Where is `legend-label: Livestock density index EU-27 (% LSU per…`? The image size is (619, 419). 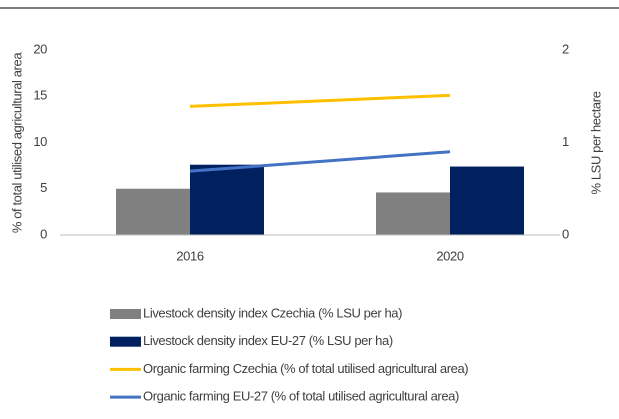
legend-label: Livestock density index EU-27 (% LSU per… is located at coordinates (268, 340).